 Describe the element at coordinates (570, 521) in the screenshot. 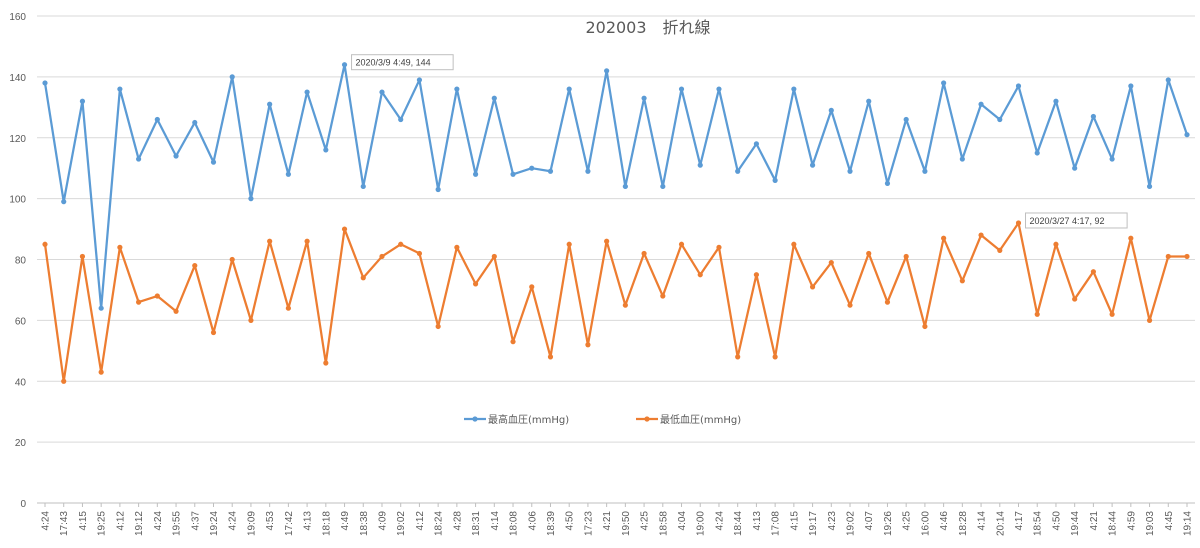

I see `x-tick-label: 4:50` at that location.